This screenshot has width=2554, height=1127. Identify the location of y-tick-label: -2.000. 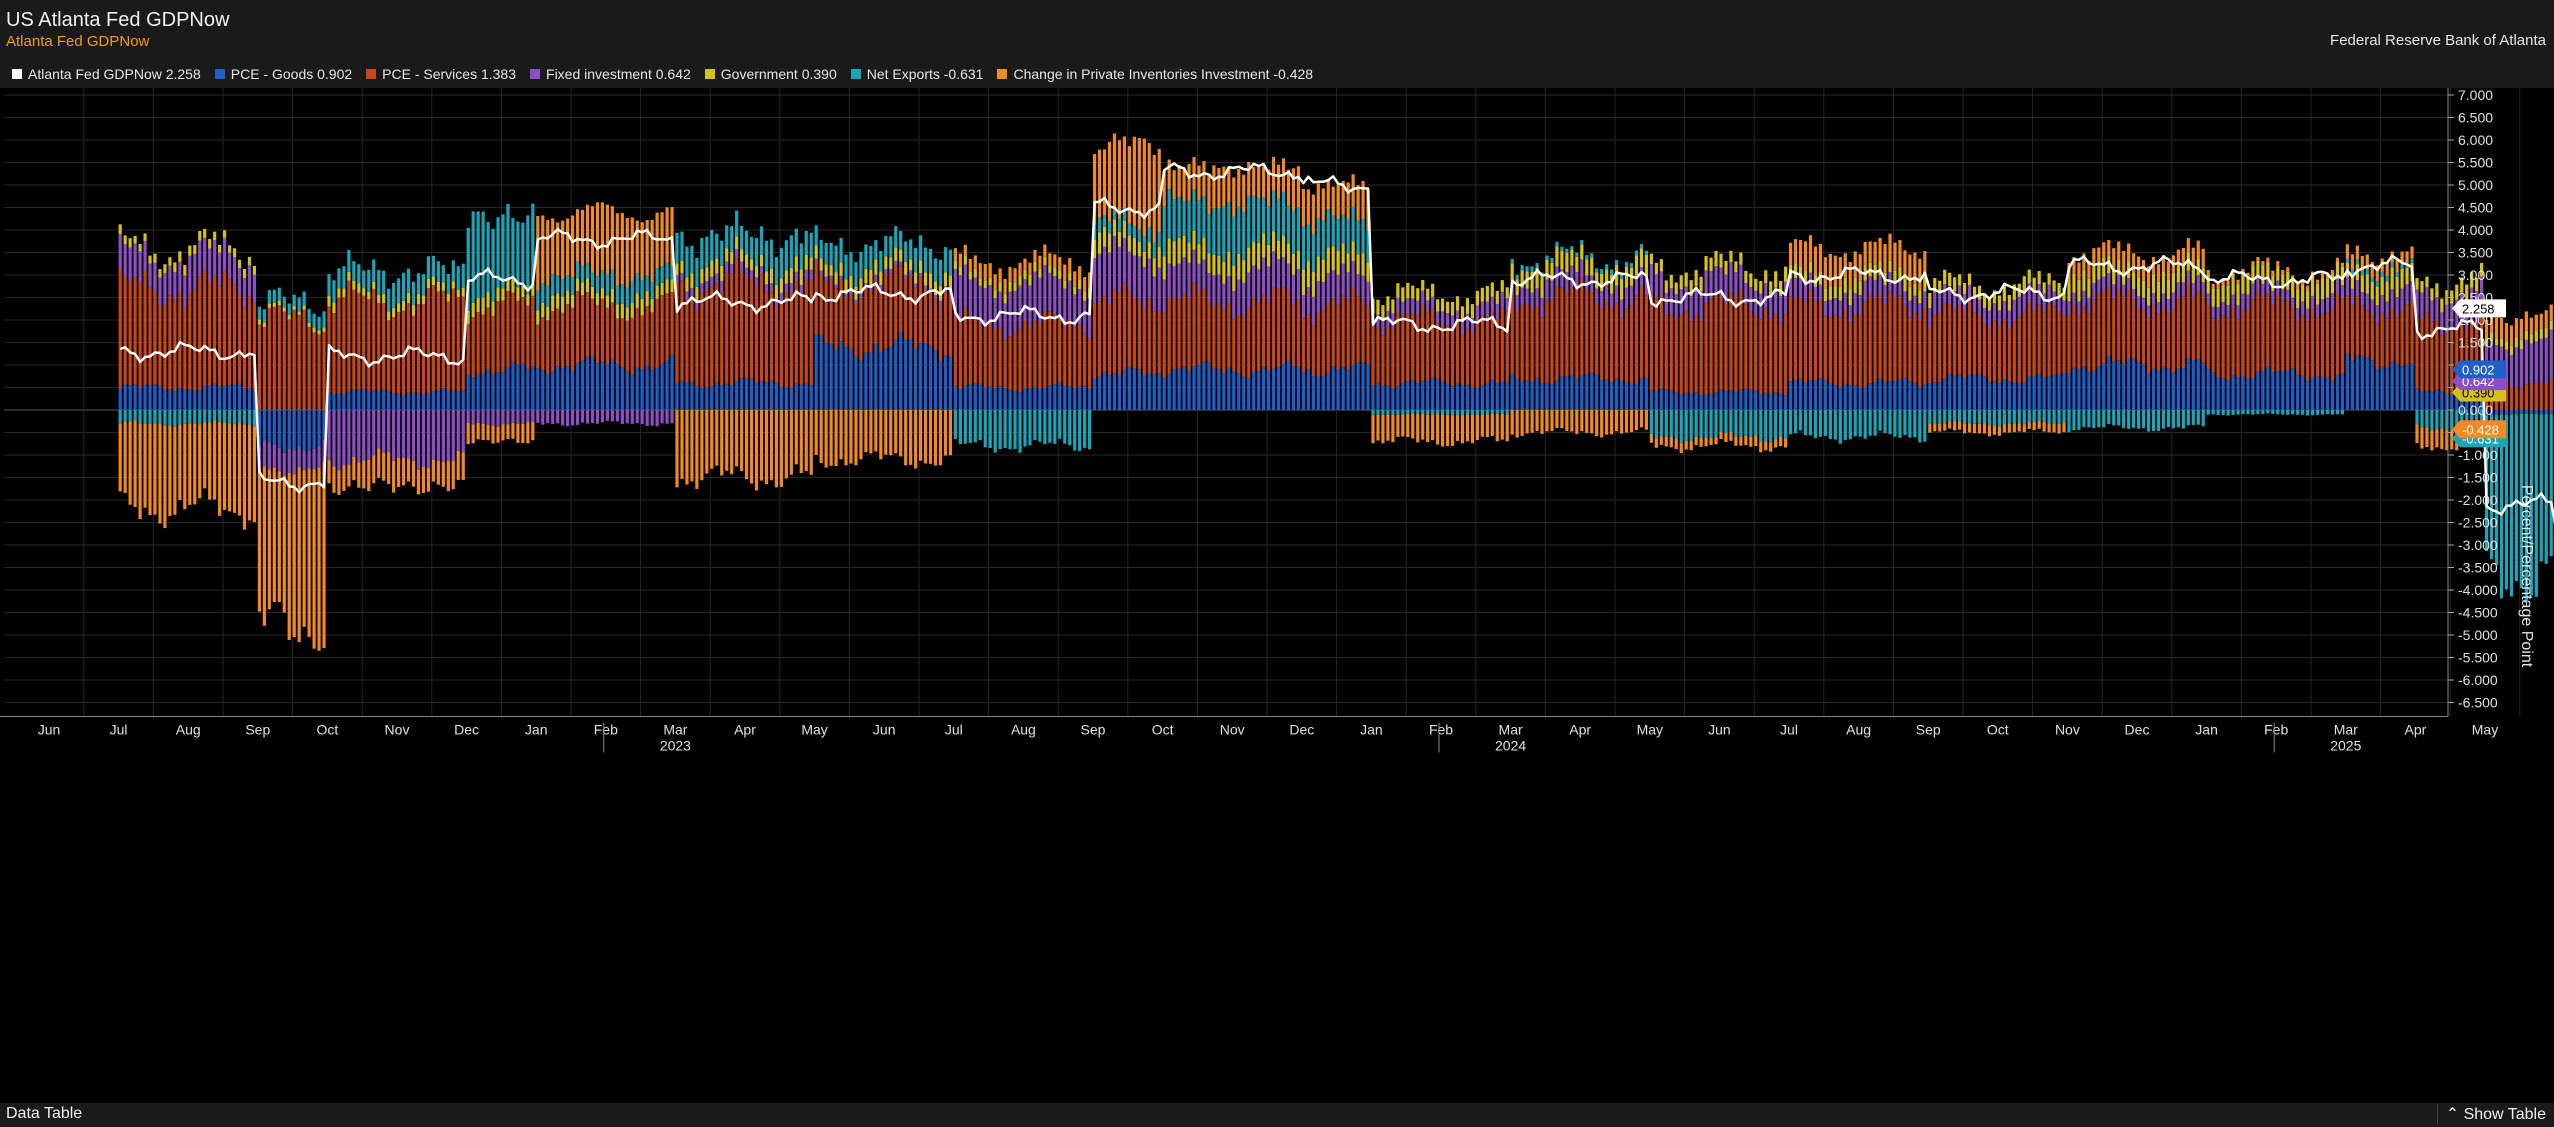
(2478, 500).